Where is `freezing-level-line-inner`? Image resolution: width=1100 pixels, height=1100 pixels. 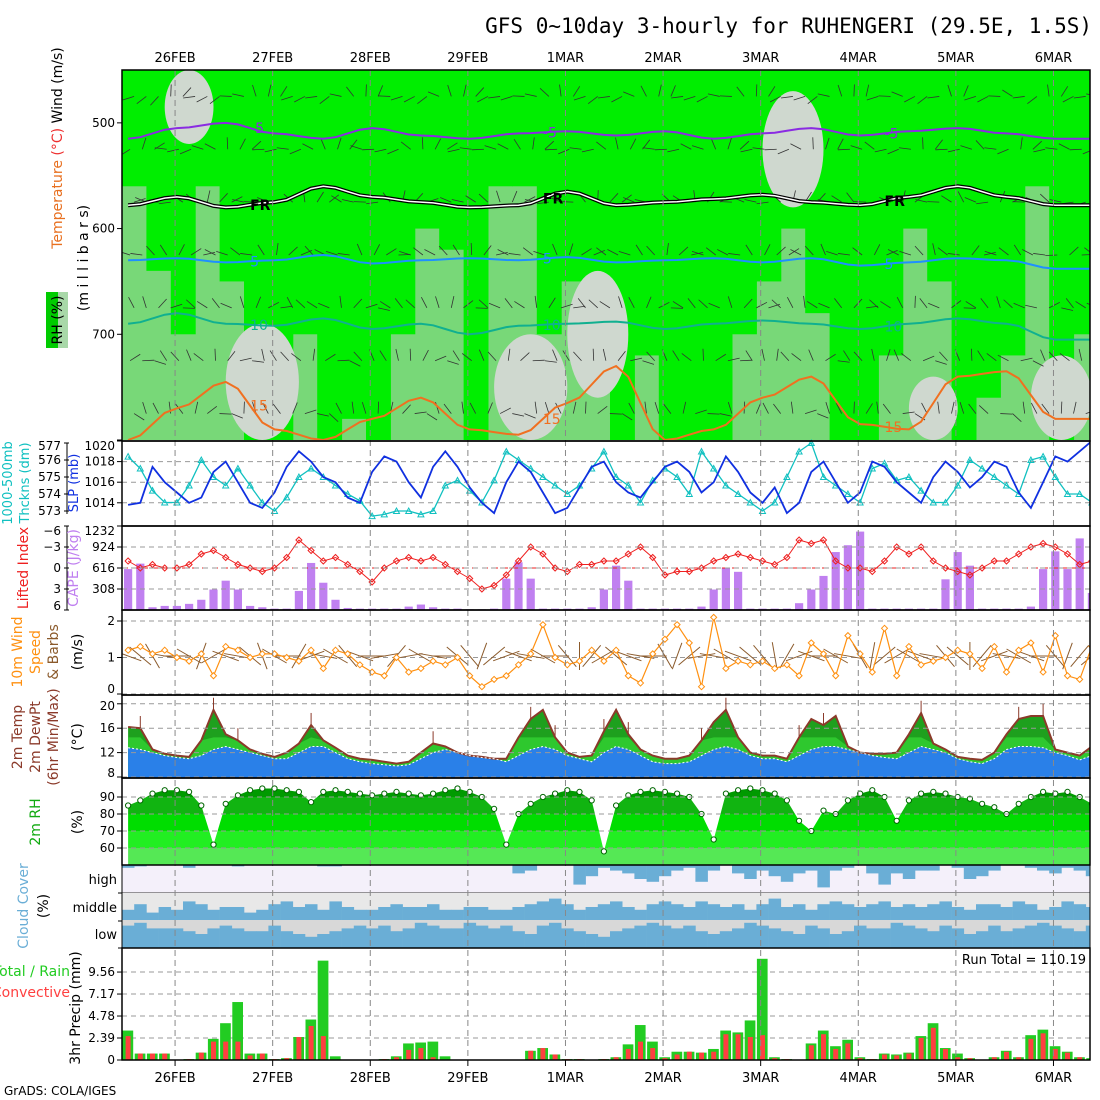 freezing-level-line-inner is located at coordinates (609, 197).